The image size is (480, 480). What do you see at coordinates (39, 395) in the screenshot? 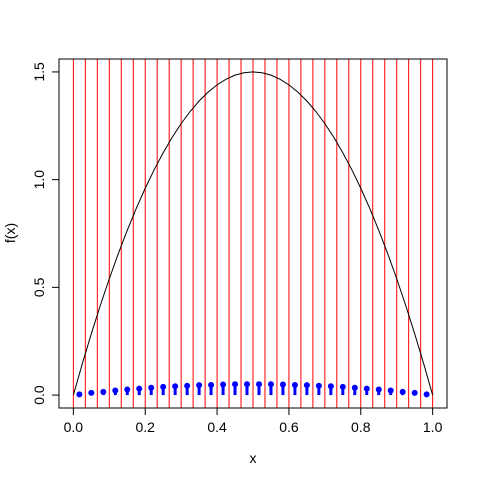
I see `y-tick-label: 0.0` at bounding box center [39, 395].